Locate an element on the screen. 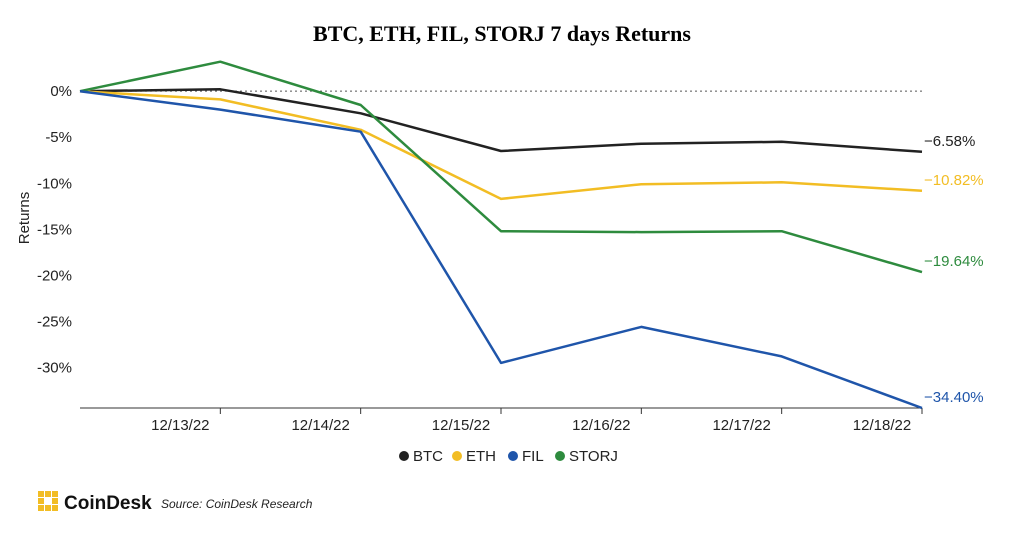 This screenshot has height=548, width=1024. chart-title: BTC, ETH, FIL, STORJ 7 days Returns is located at coordinates (502, 33).